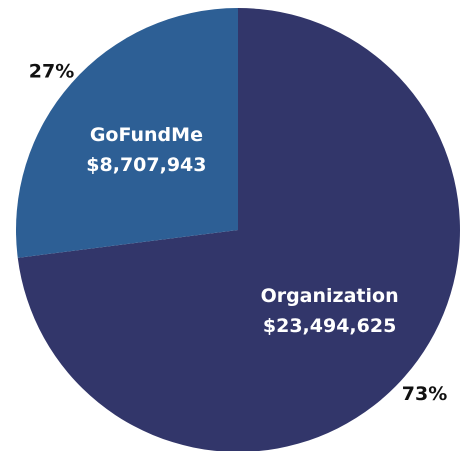 The width and height of the screenshot is (468, 451). I want to click on amount-label: $8,707,943, so click(146, 165).